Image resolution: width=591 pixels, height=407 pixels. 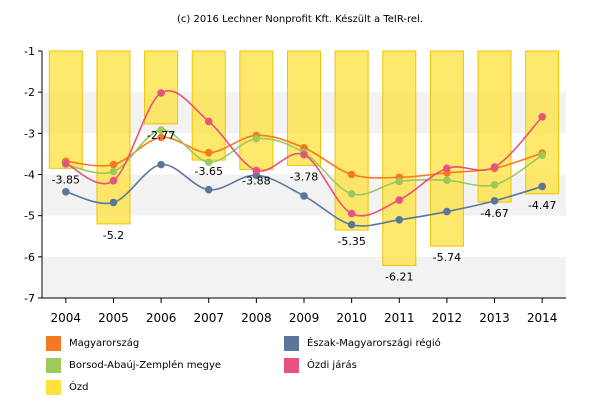 I want to click on point-series-1-2013, so click(x=494, y=184).